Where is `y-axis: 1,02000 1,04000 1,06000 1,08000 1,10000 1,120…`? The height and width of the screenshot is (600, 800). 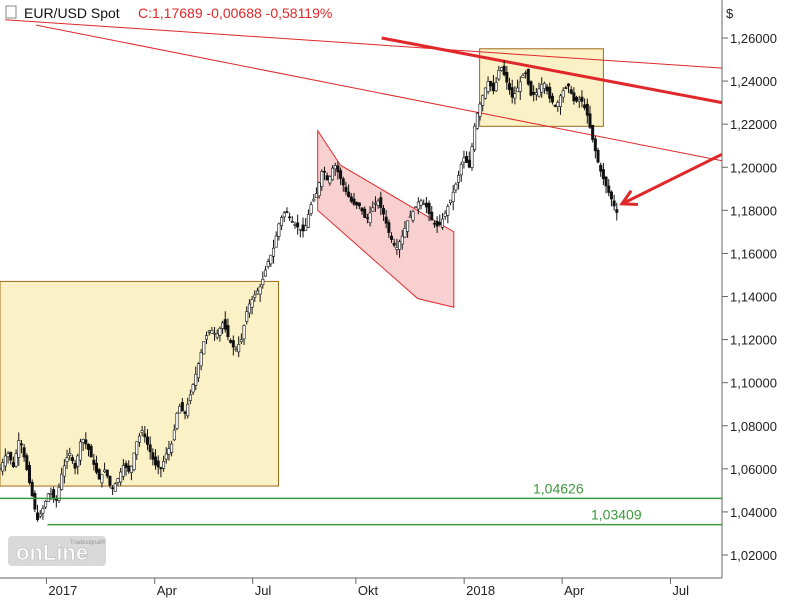 y-axis: 1,02000 1,04000 1,06000 1,08000 1,10000 1,120… is located at coordinates (749, 297).